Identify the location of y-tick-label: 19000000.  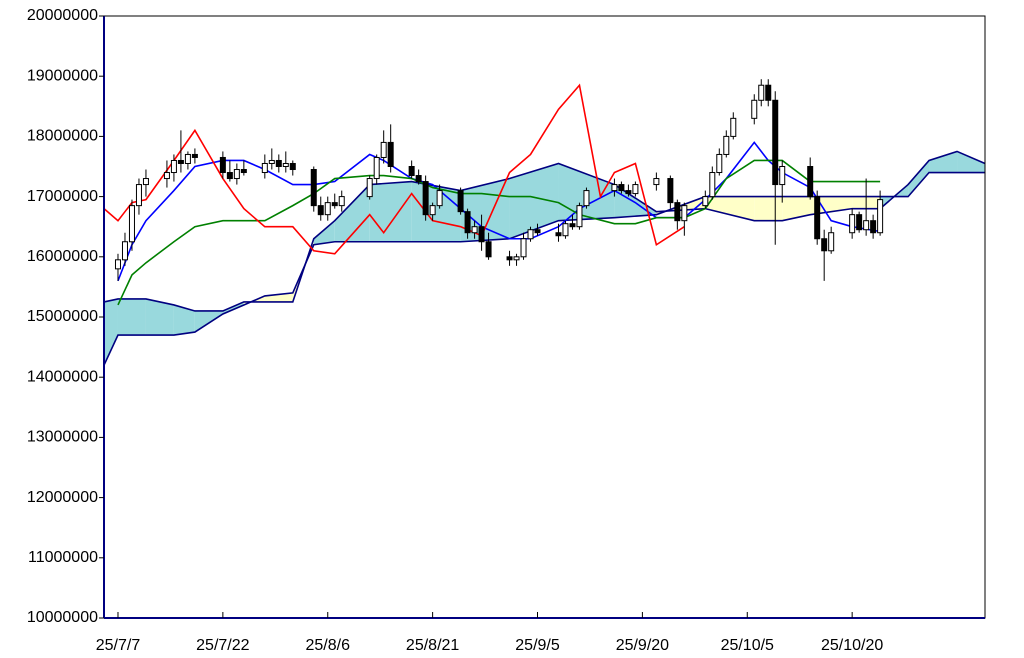
(62, 75).